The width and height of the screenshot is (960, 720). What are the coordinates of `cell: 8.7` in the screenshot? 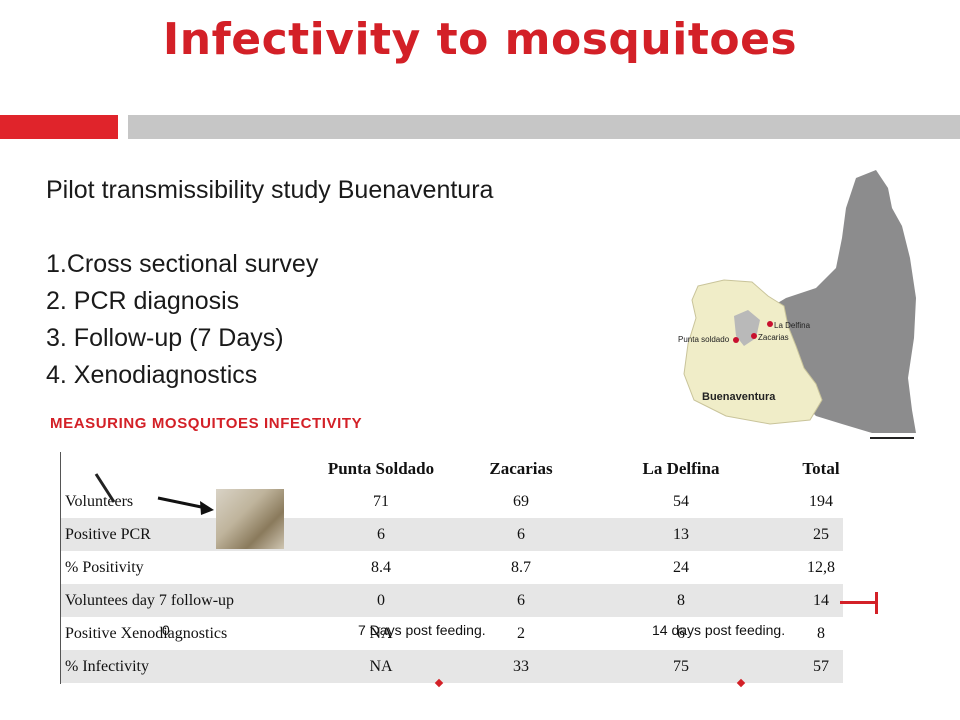 It's located at (521, 567).